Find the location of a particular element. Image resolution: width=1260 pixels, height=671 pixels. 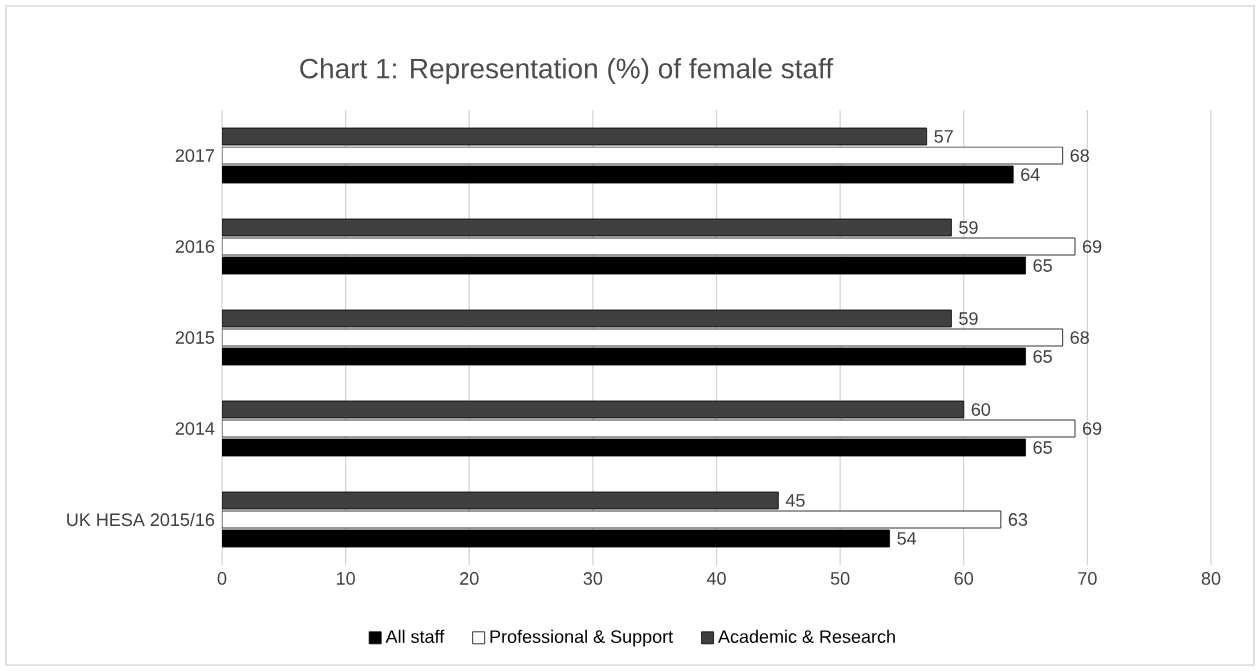

data-label: 45 is located at coordinates (795, 500).